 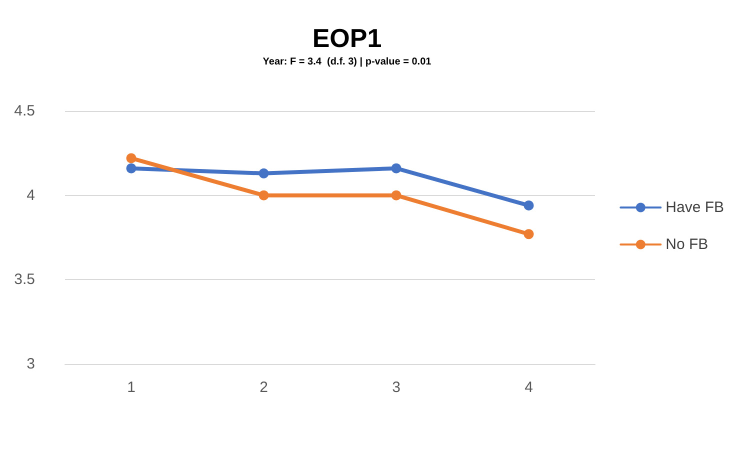 I want to click on y-tick-label: 3.5, so click(x=24, y=279).